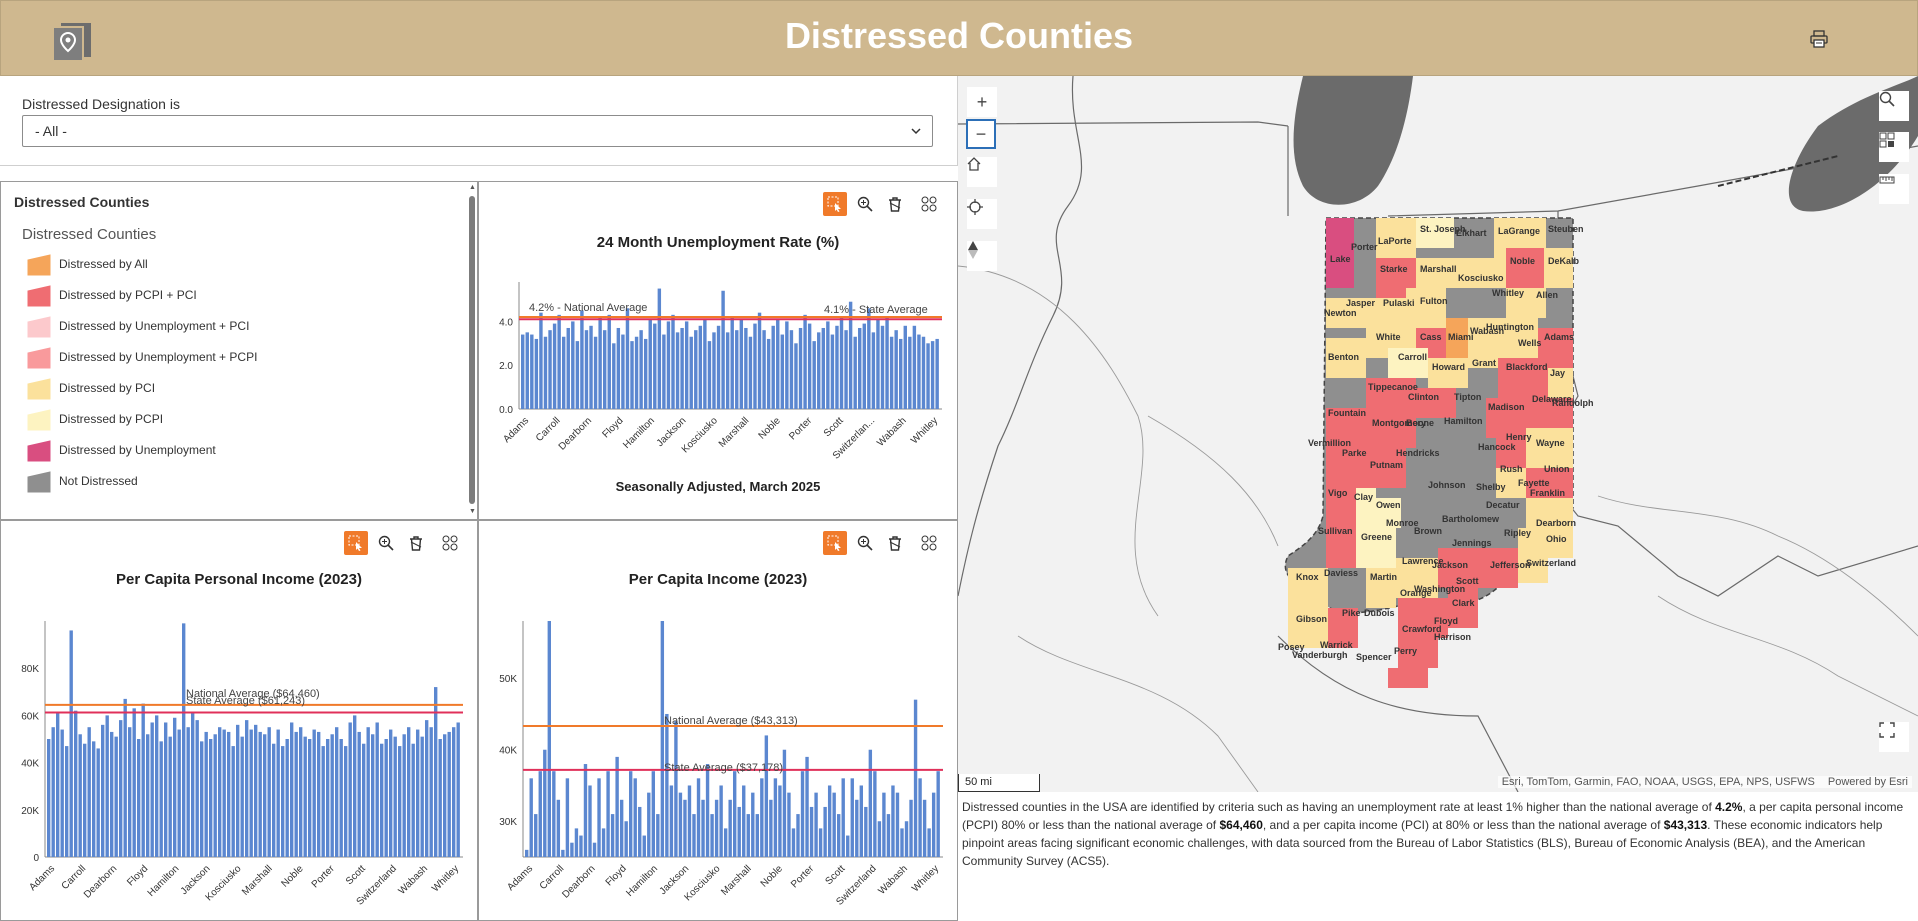  Describe the element at coordinates (982, 256) in the screenshot. I see `compass-button` at that location.